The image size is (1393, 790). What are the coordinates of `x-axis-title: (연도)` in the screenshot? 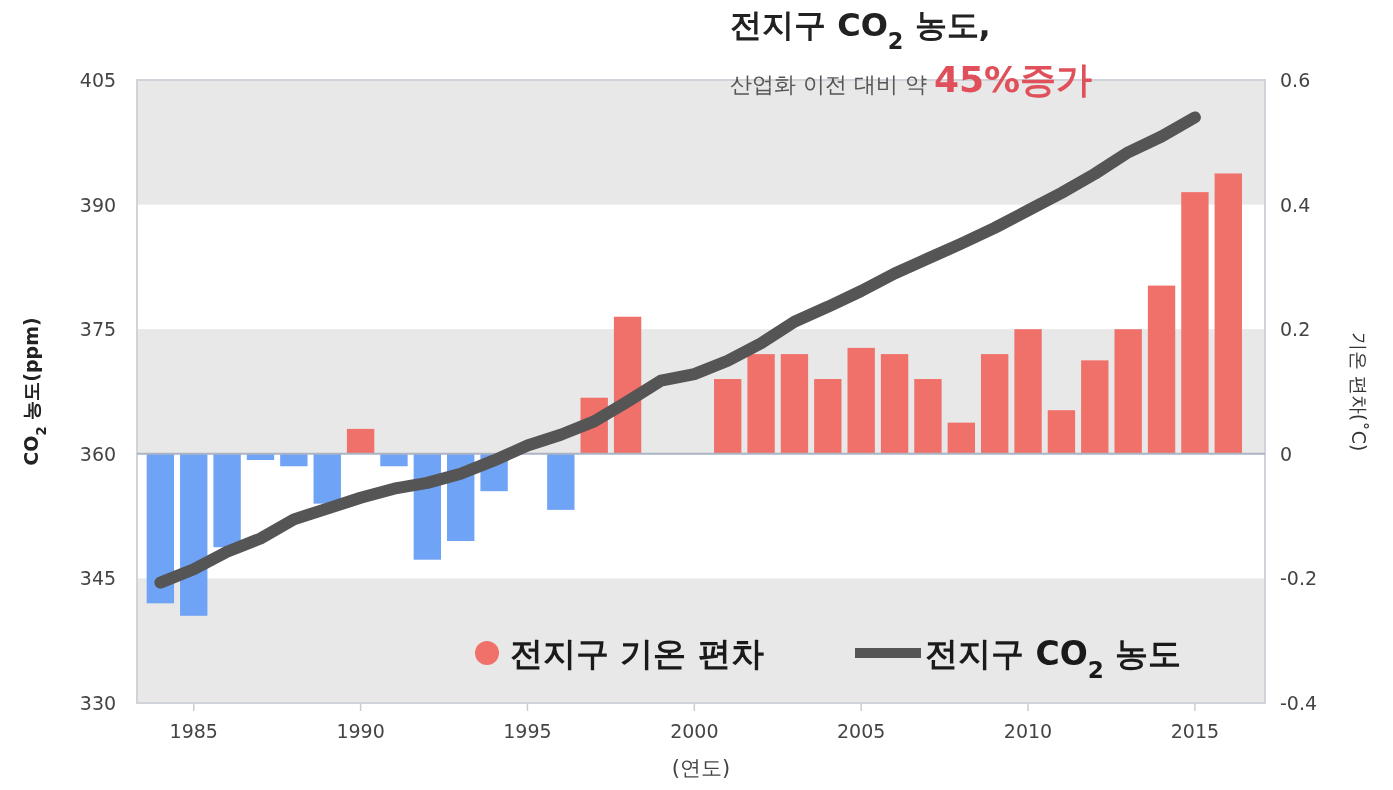 It's located at (701, 768).